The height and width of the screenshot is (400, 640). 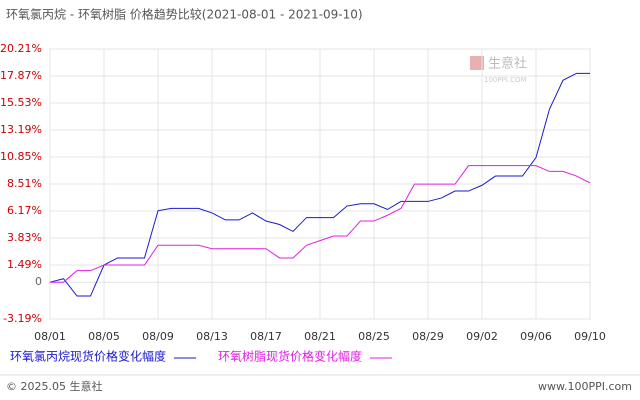 I want to click on y-tick-label: 10.85%, so click(x=21, y=156).